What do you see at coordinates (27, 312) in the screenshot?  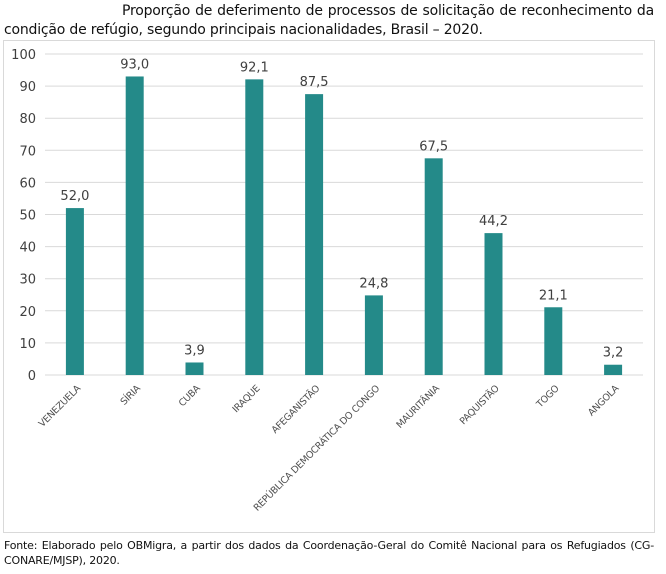 I see `y-tick-label: 20` at bounding box center [27, 312].